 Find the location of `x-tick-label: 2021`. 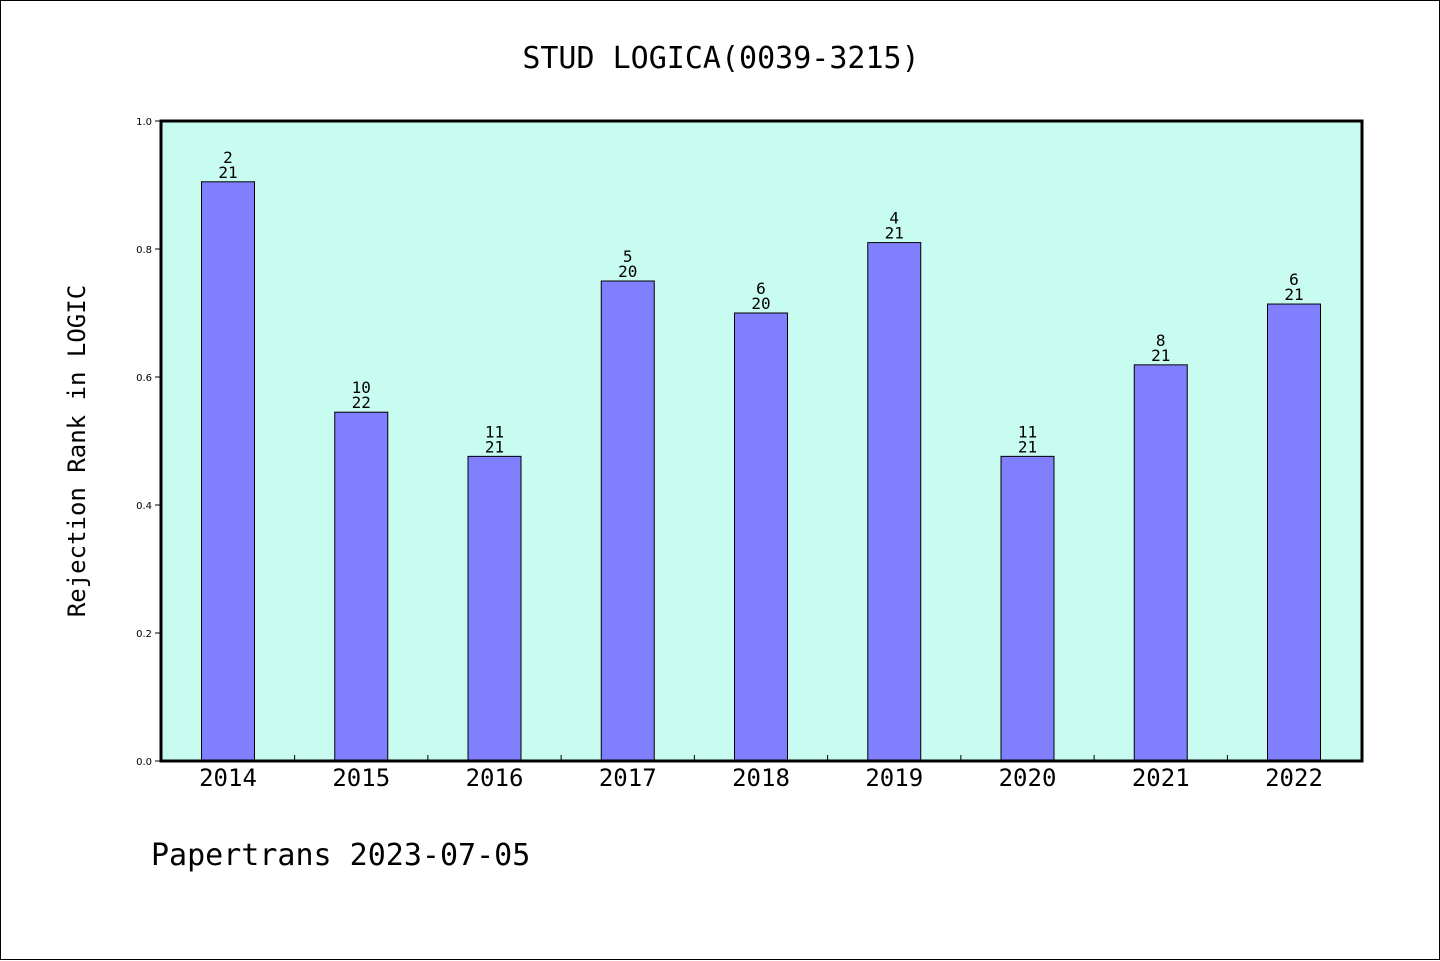

x-tick-label: 2021 is located at coordinates (1161, 778).